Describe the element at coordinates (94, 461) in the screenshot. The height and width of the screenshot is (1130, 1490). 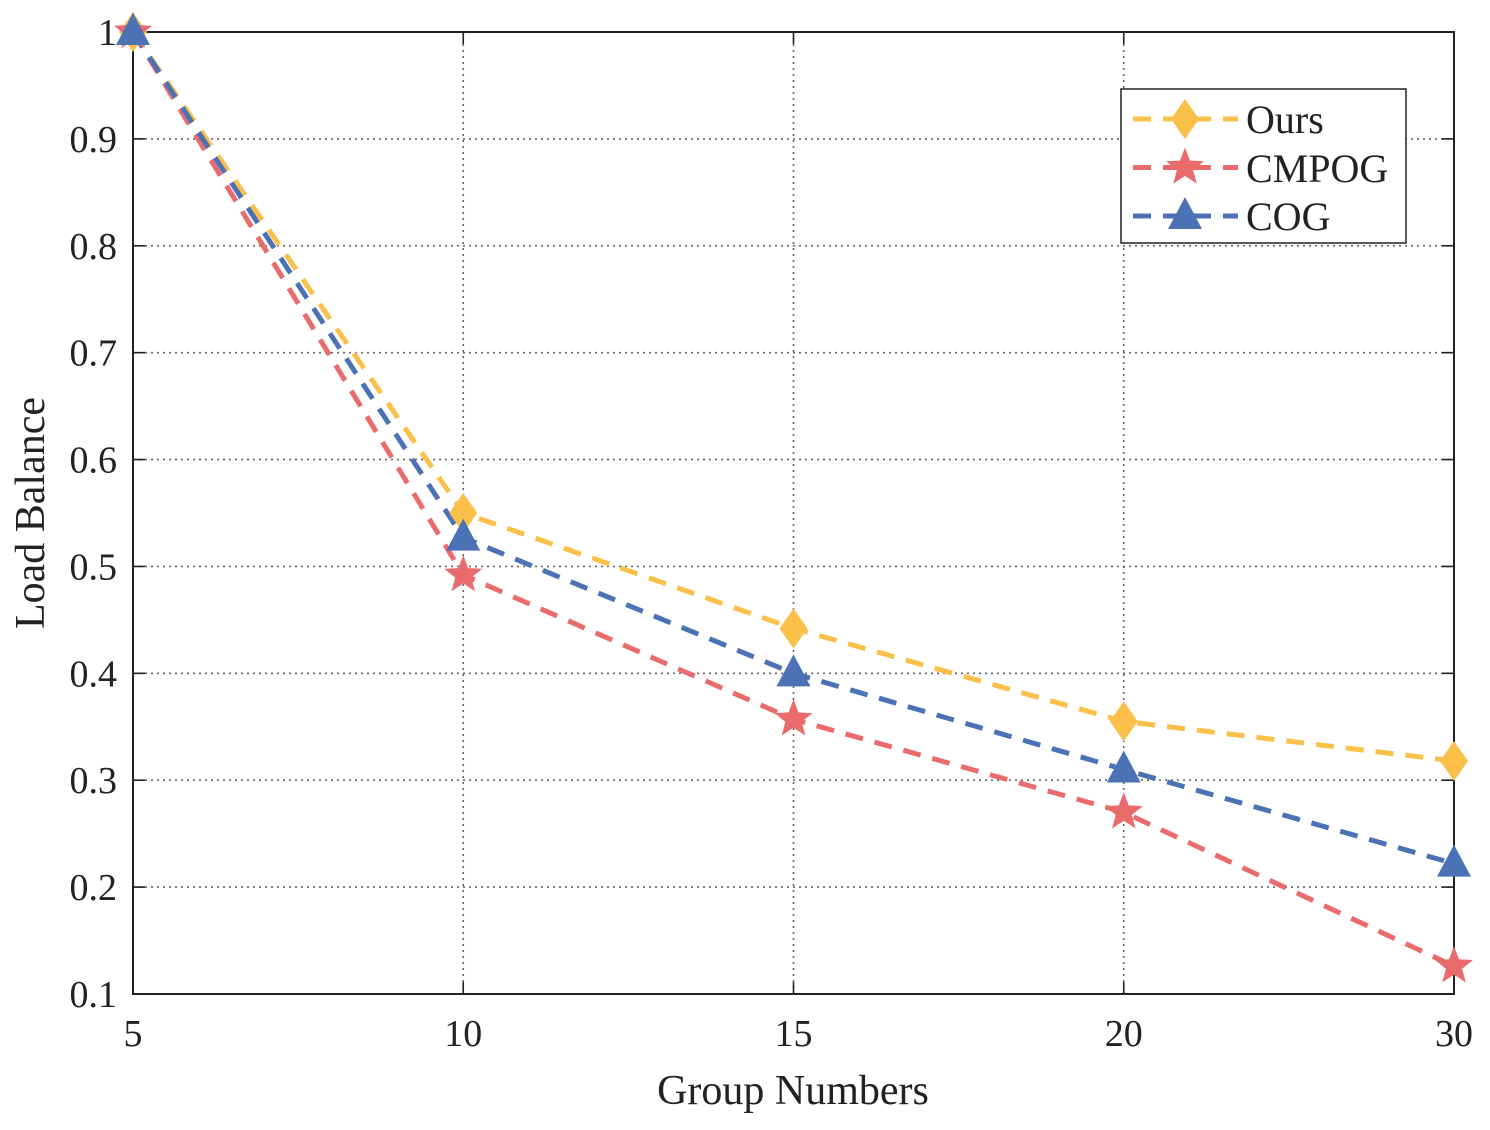
I see `y-tick-label: 0.6` at that location.